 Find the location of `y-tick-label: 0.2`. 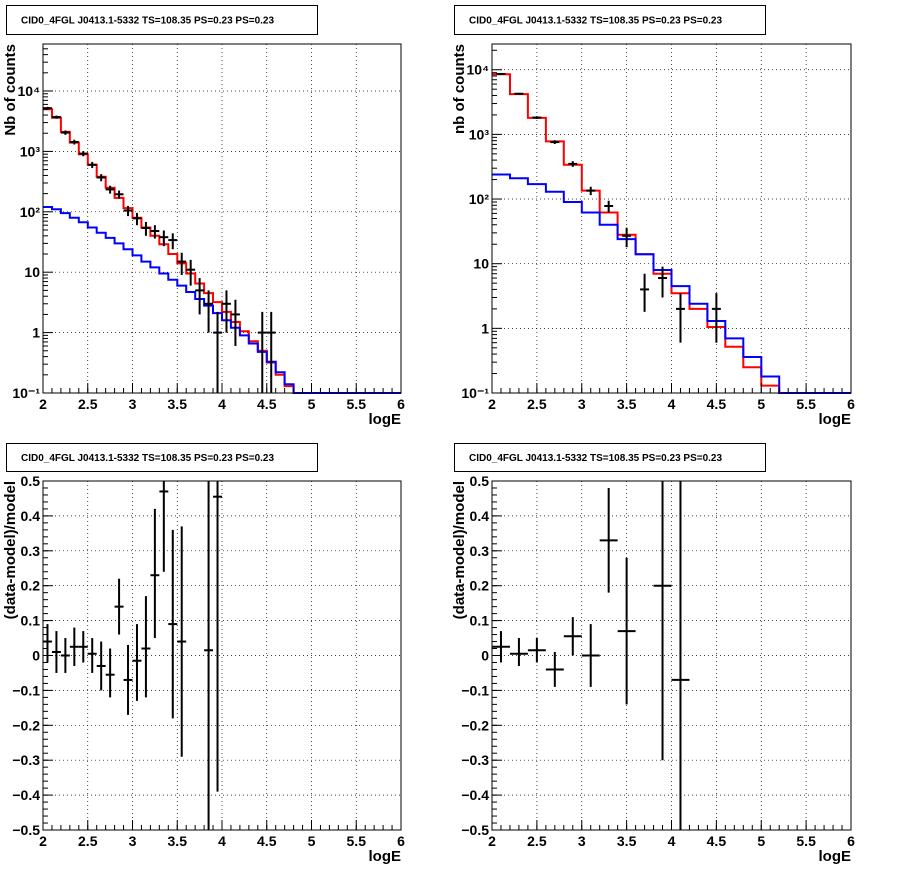

y-tick-label: 0.2 is located at coordinates (480, 586).